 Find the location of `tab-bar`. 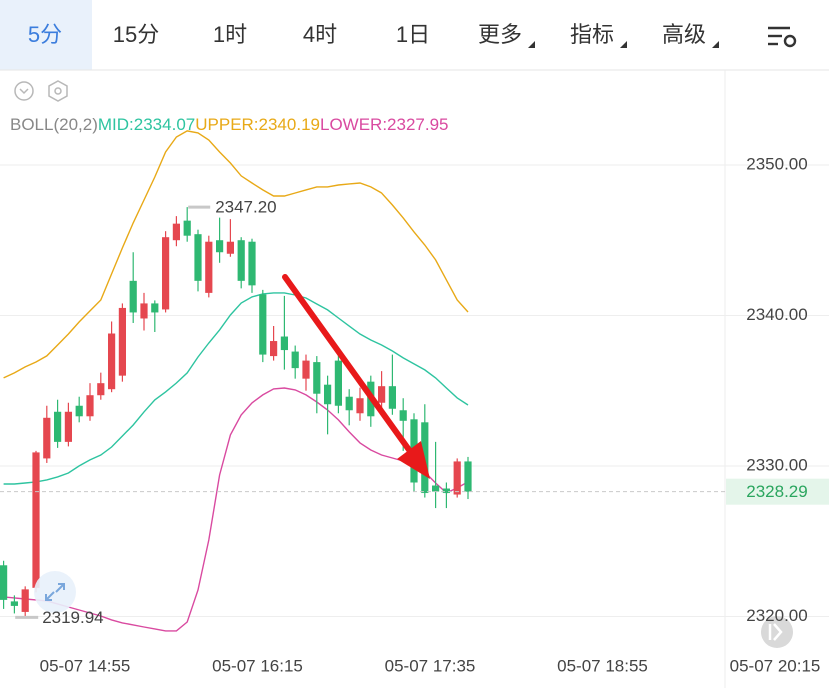

tab-bar is located at coordinates (414, 35).